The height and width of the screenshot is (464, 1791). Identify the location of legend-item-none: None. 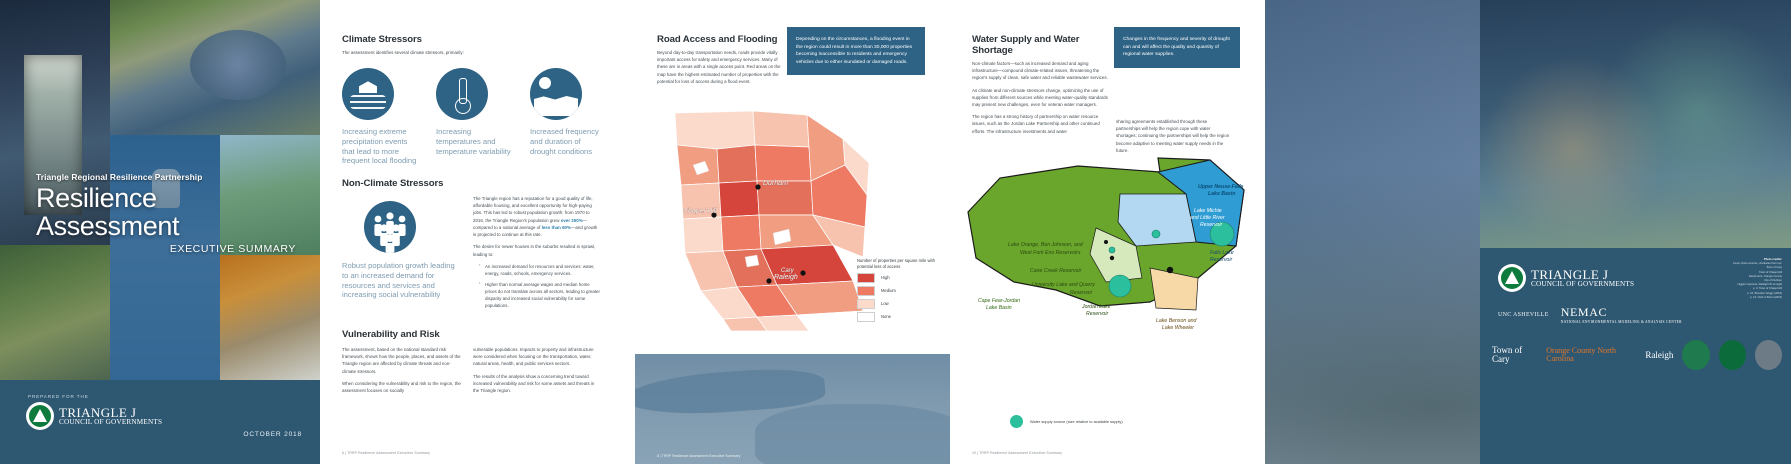
(903, 317).